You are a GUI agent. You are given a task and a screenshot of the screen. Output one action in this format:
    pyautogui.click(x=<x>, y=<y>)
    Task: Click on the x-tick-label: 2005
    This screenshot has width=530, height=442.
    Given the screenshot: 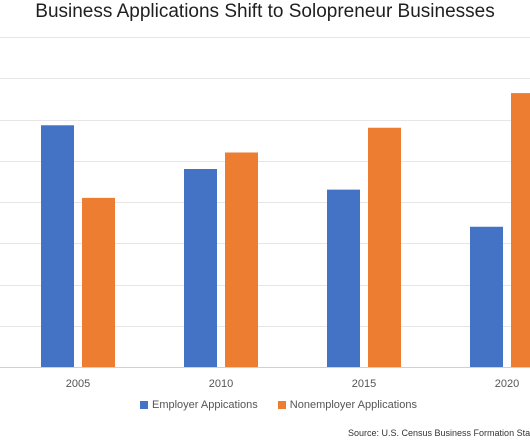 What is the action you would take?
    pyautogui.click(x=78, y=384)
    